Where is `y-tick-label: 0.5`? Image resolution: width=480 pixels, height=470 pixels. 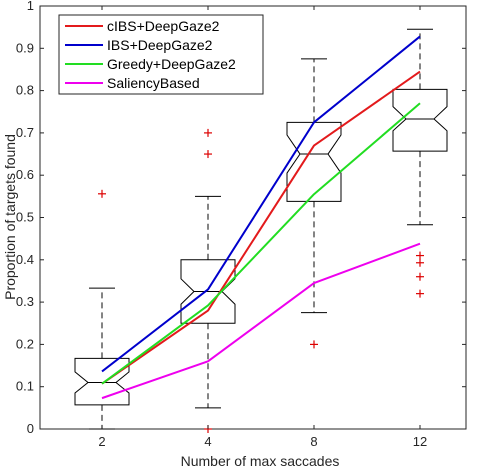 y-tick-label: 0.5 is located at coordinates (25, 217).